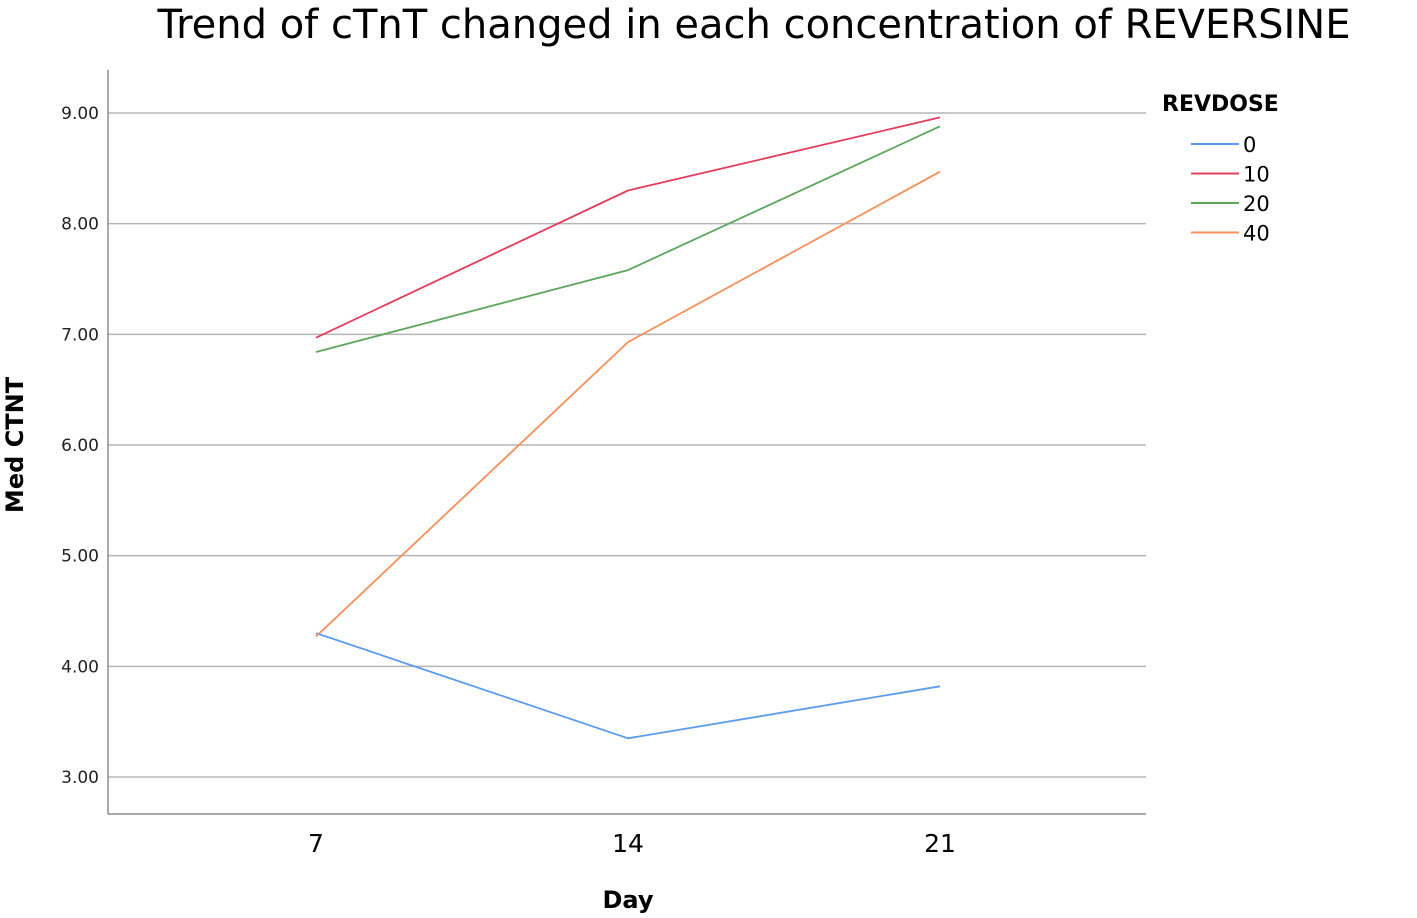  I want to click on y-axis-ticks: 3.00 4.00 5.00 6.00 7.00 8.00 9.00, so click(80, 446).